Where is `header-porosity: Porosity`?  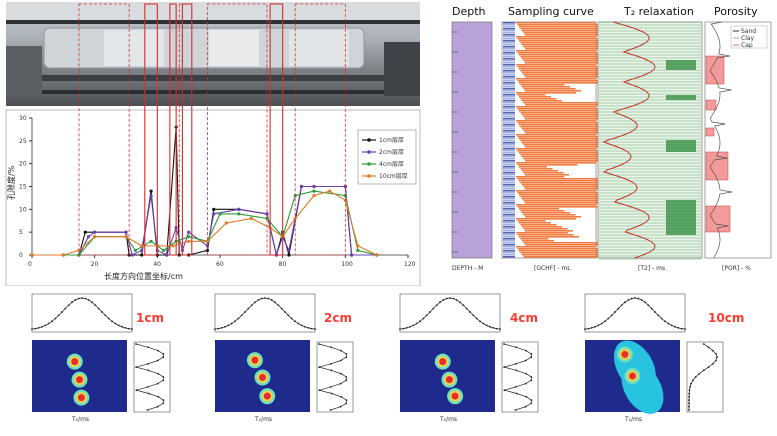
header-porosity: Porosity is located at coordinates (736, 11).